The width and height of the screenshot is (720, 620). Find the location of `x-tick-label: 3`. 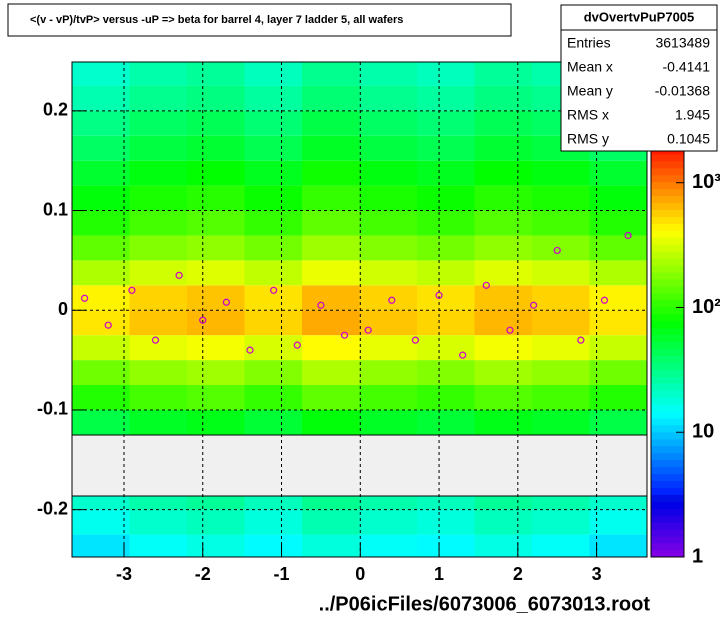

x-tick-label: 3 is located at coordinates (597, 574).